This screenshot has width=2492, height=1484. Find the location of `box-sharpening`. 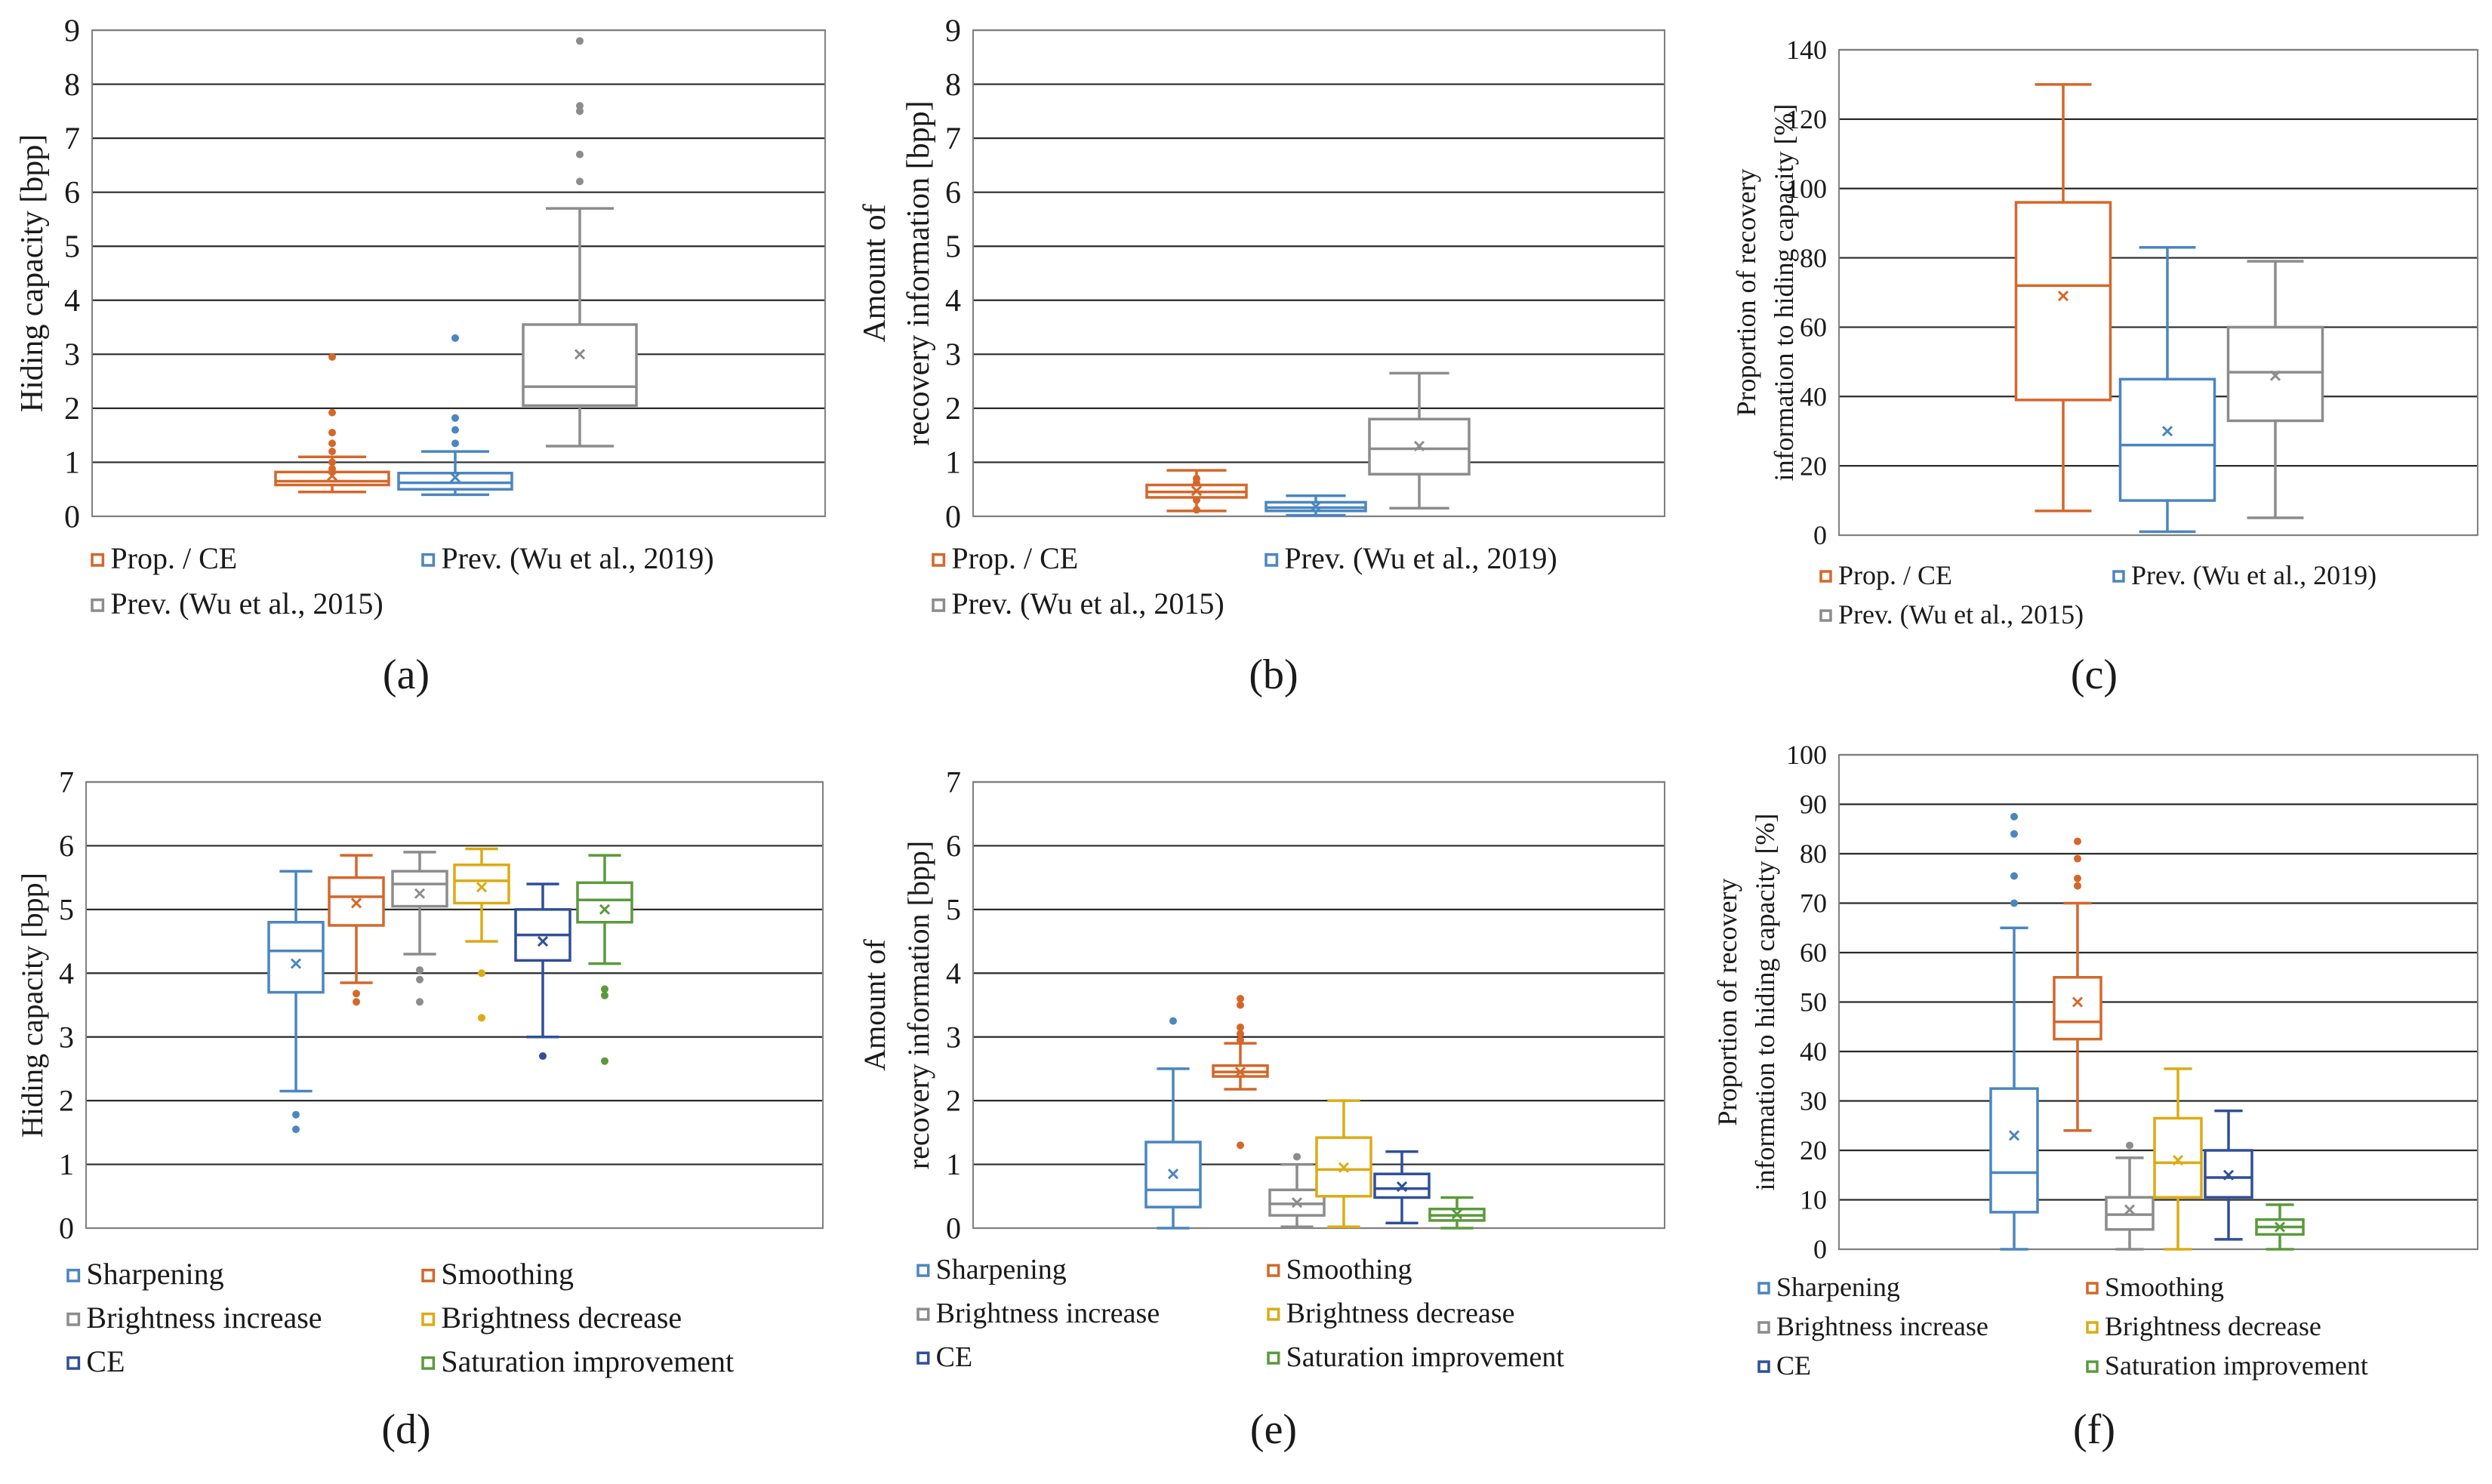

box-sharpening is located at coordinates (2014, 1031).